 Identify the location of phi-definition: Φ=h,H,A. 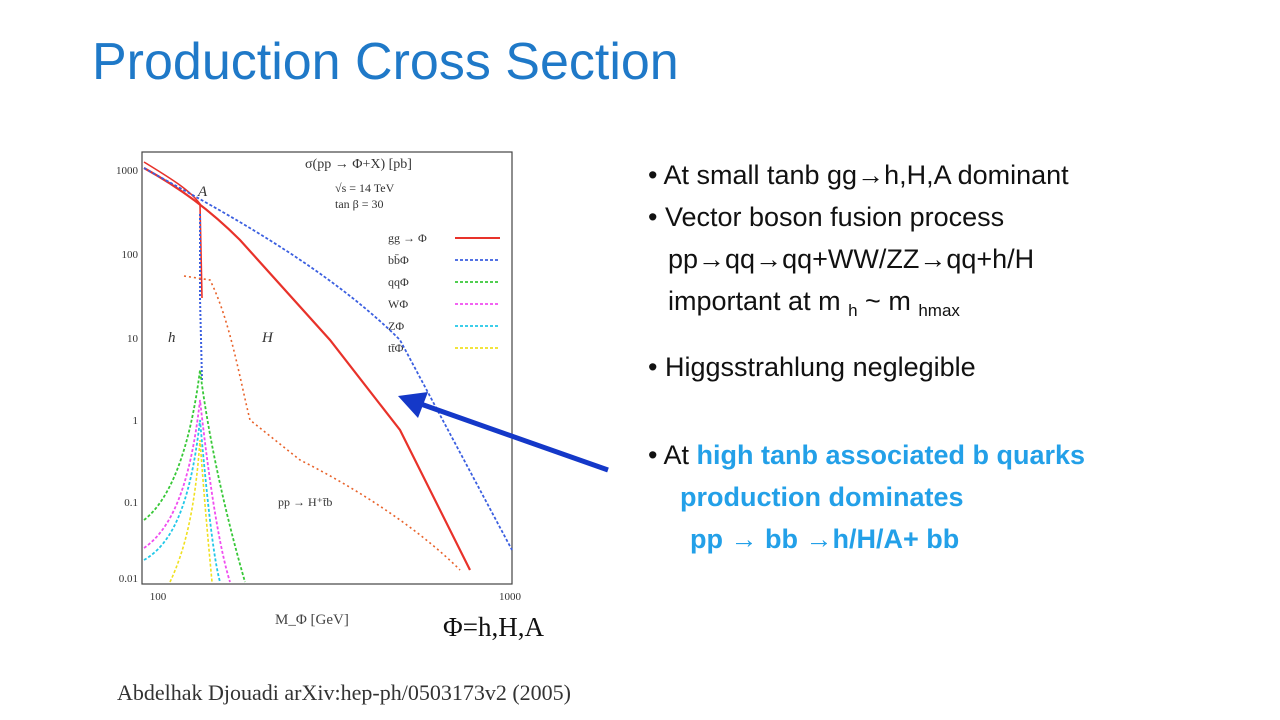
(493, 627).